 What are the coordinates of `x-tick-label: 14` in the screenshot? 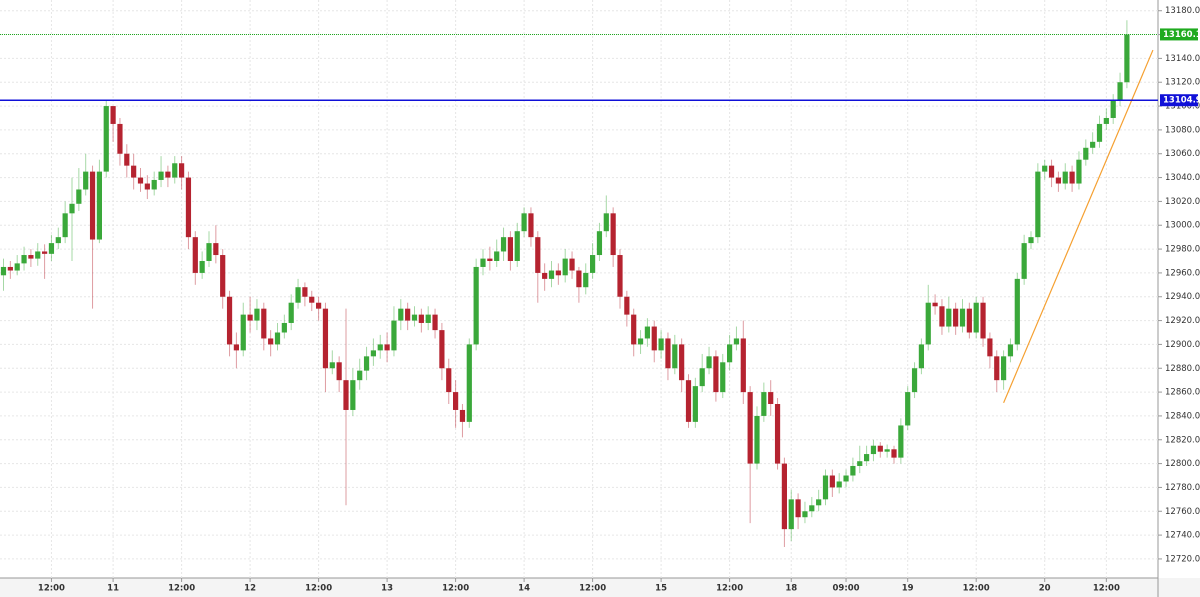 It's located at (524, 589).